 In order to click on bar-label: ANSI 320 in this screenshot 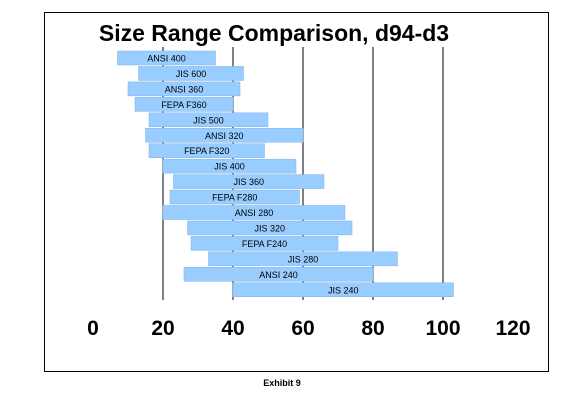, I will do `click(224, 136)`.